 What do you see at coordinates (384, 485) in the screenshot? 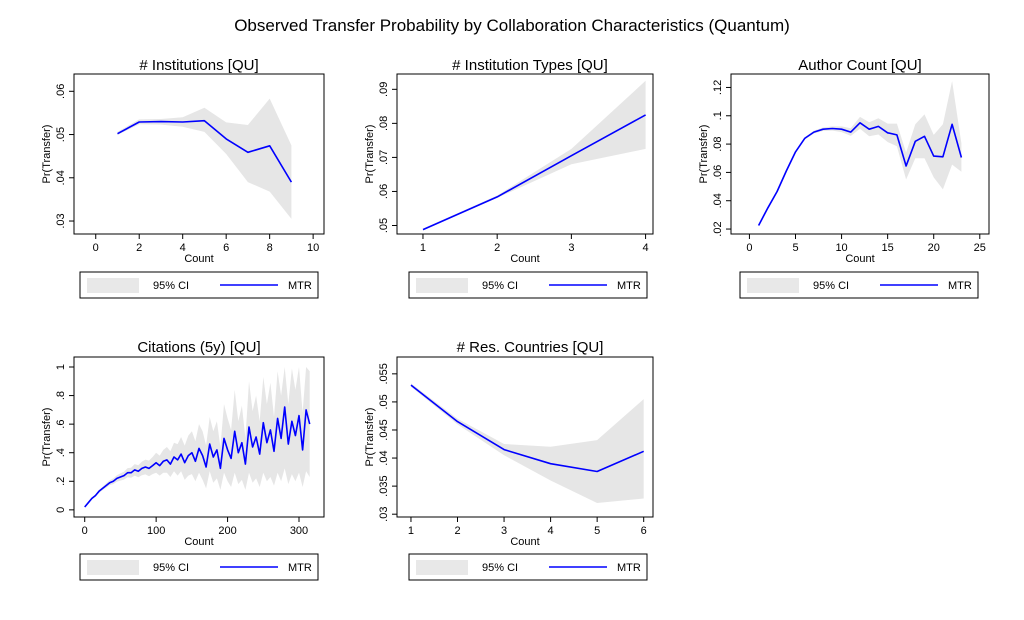
I see `y-tick-label: .035` at bounding box center [384, 485].